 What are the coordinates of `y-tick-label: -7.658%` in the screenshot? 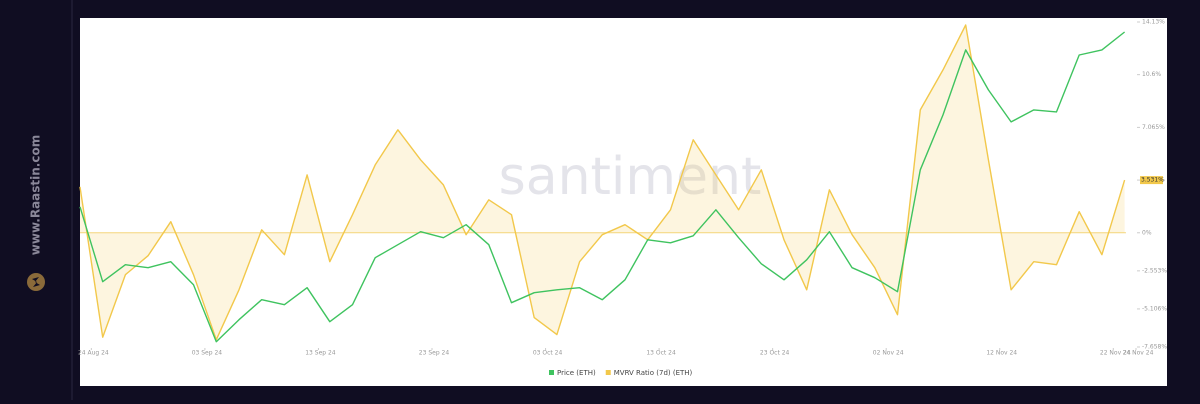 It's located at (1154, 347).